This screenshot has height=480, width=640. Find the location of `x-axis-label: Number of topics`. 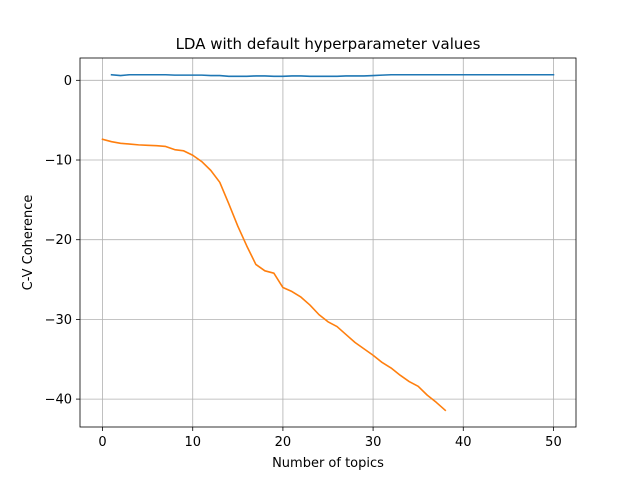

x-axis-label: Number of topics is located at coordinates (328, 463).